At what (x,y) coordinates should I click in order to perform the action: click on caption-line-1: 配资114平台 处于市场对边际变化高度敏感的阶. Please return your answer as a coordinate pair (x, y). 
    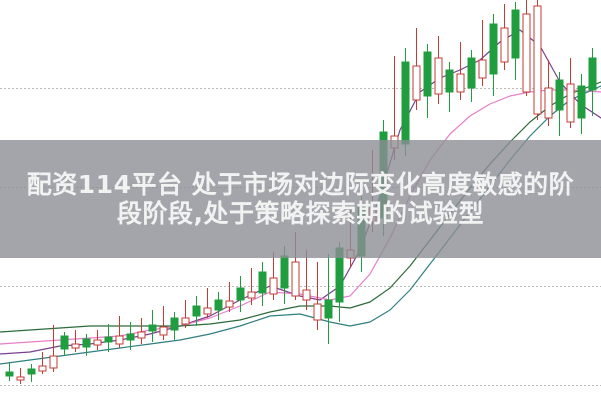
    Looking at the image, I should click on (300, 184).